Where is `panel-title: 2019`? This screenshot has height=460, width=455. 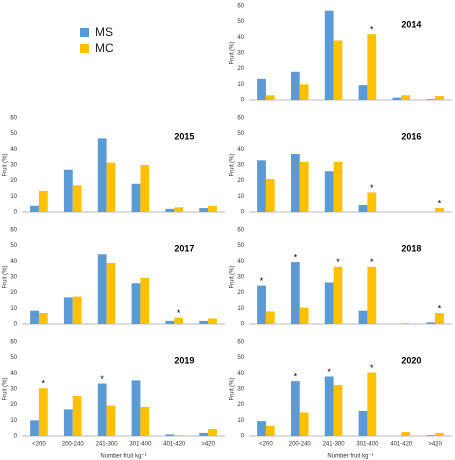 panel-title: 2019 is located at coordinates (184, 360).